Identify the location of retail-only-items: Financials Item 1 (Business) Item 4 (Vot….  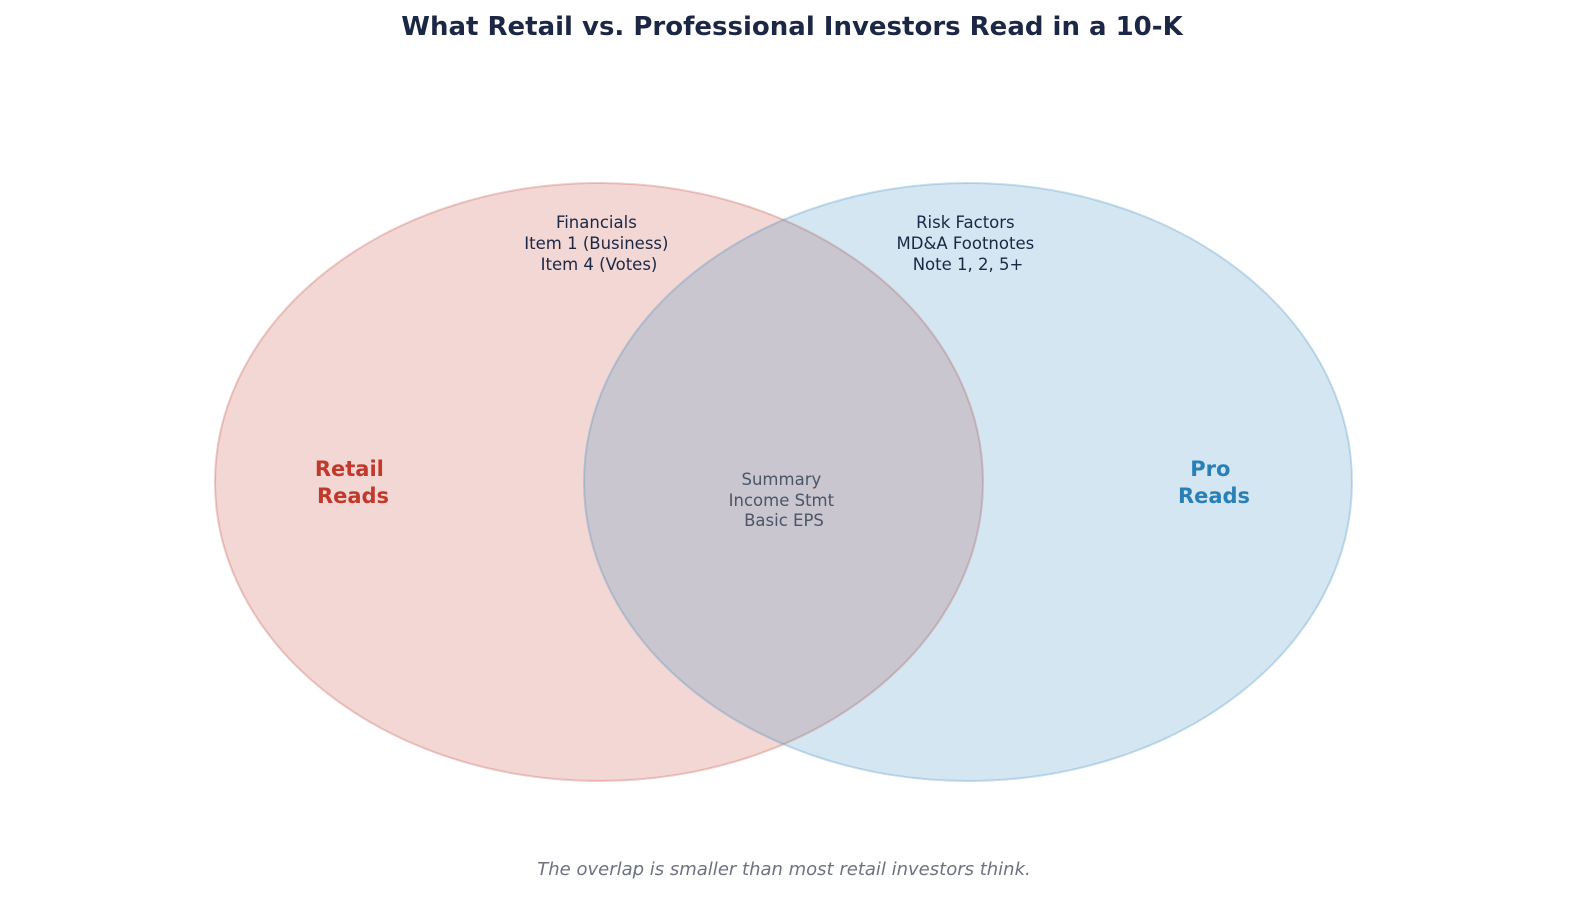
(598, 243).